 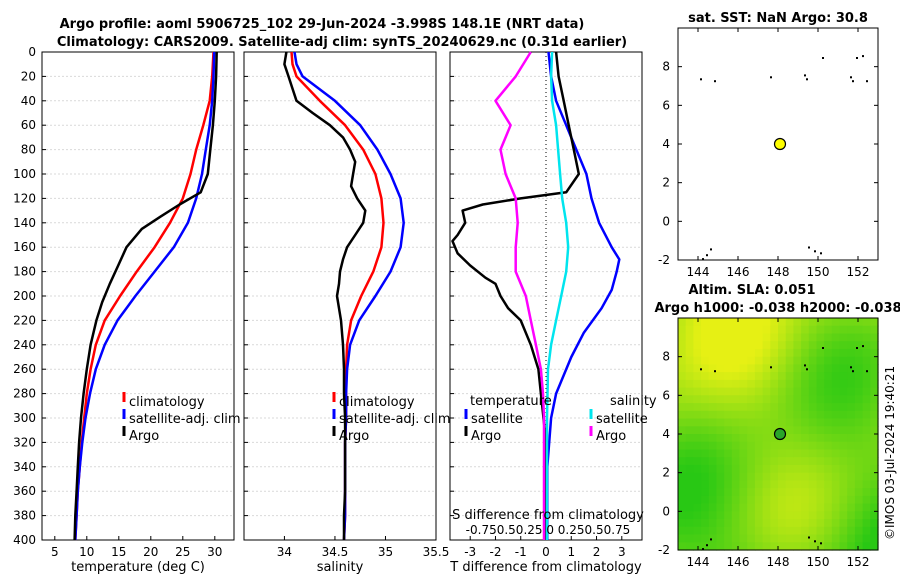 I want to click on x-tick-label: 10, so click(x=86, y=552).